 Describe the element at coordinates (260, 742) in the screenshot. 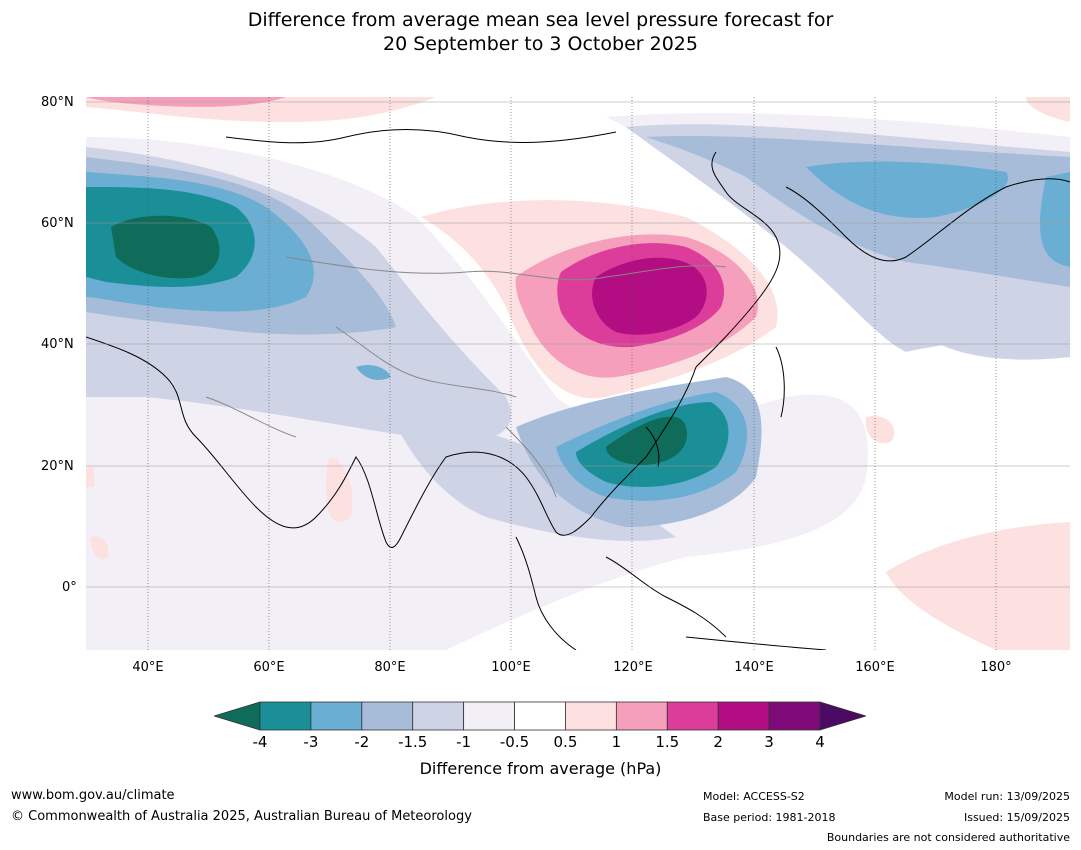

I see `colorbar-tick-label: -4` at that location.